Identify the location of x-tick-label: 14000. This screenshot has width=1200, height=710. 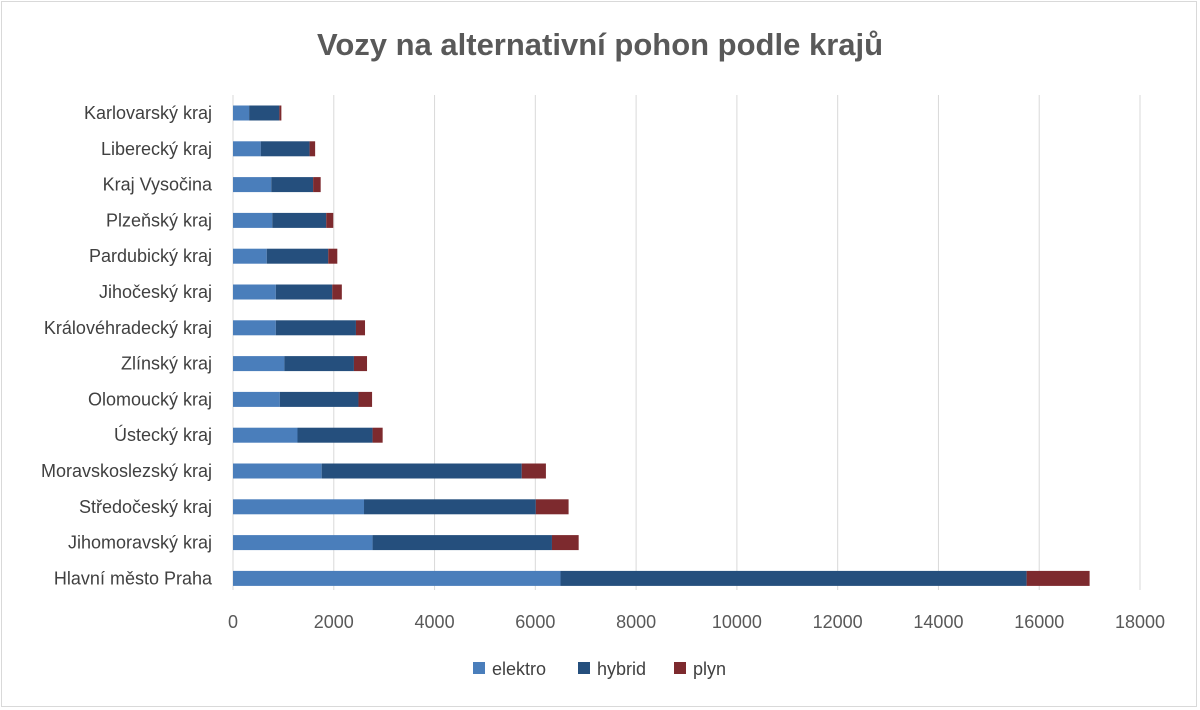
(938, 622).